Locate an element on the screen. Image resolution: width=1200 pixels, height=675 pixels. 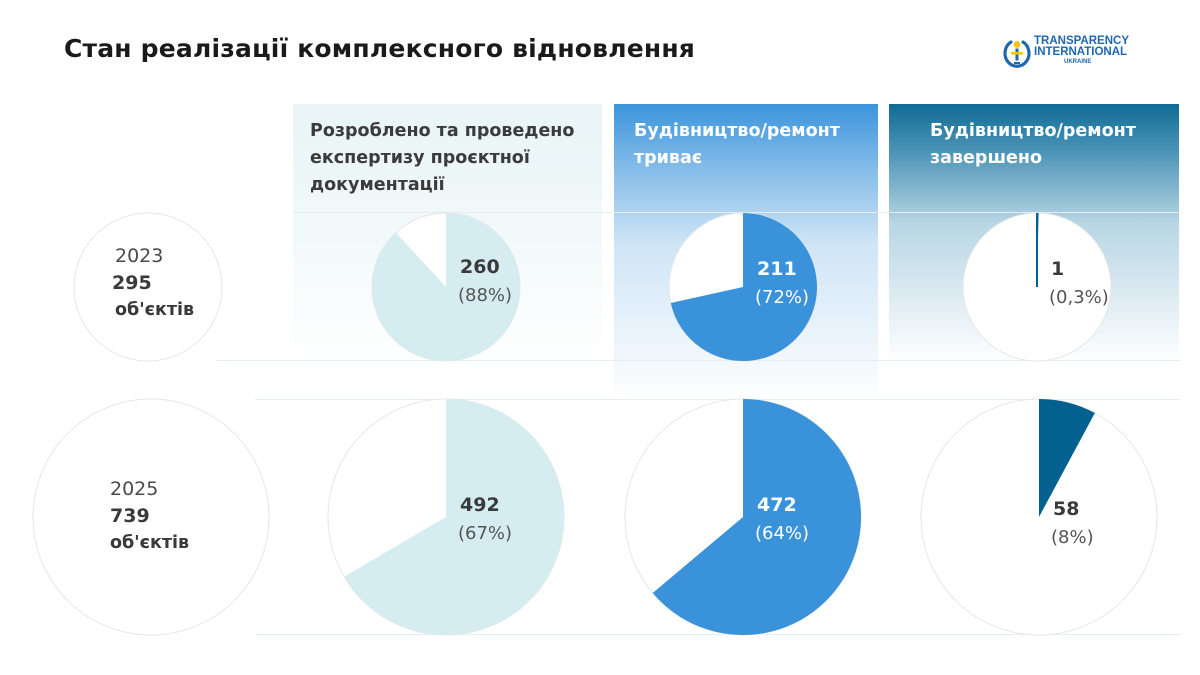
page-title: Стан реалізації комплексного відновлення is located at coordinates (380, 48).